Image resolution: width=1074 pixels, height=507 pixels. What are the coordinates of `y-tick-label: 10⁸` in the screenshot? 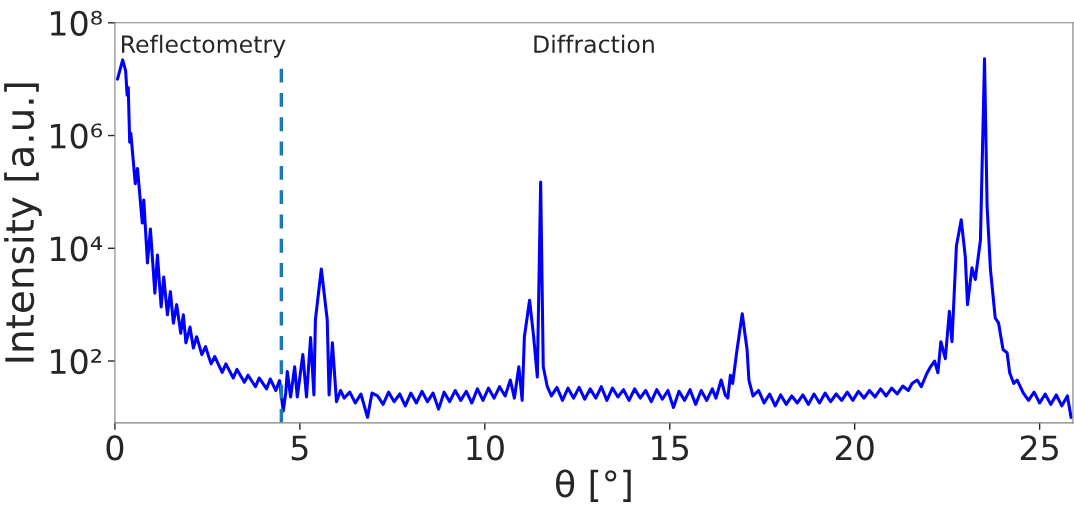 It's located at (76, 23).